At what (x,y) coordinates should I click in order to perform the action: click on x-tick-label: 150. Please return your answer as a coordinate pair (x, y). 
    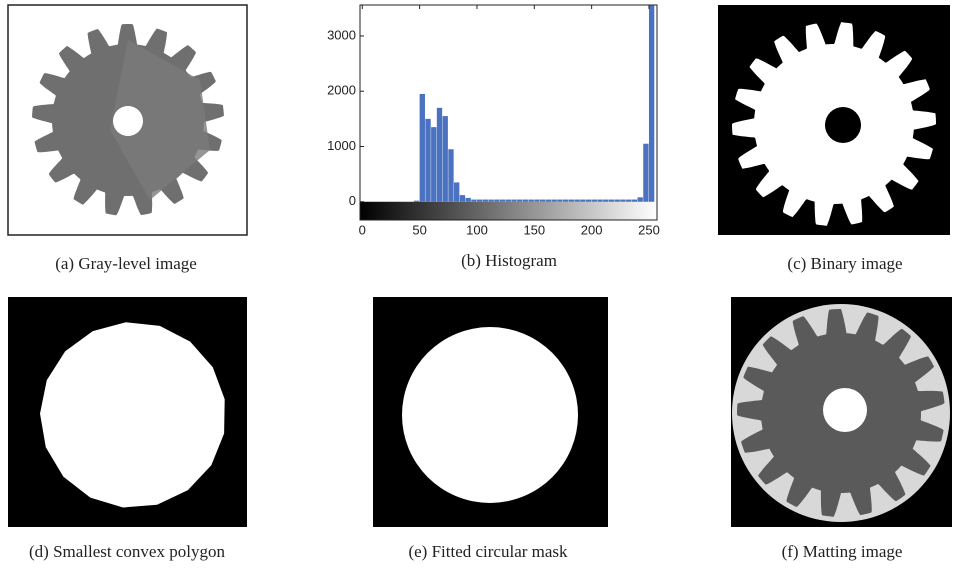
    Looking at the image, I should click on (534, 229).